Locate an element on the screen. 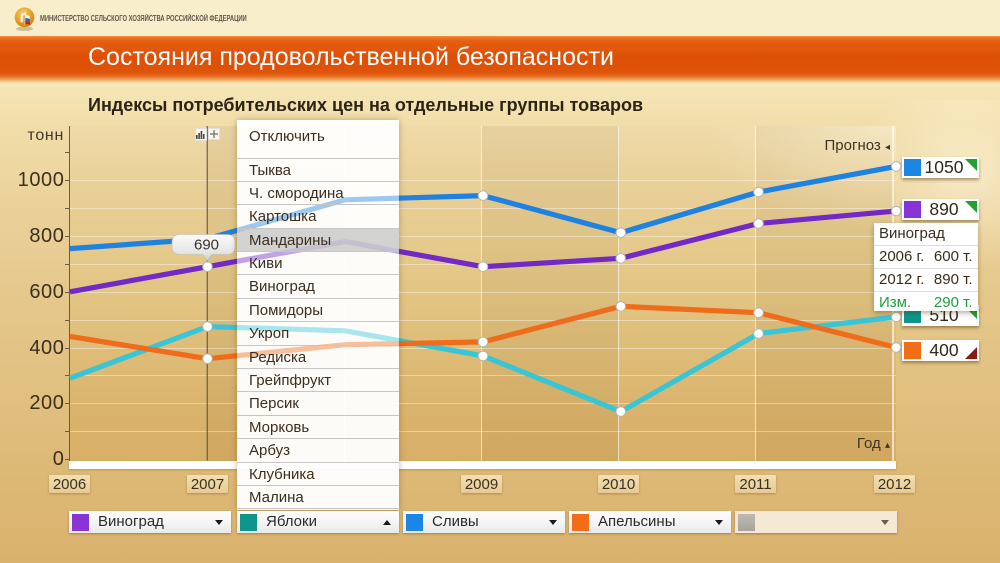  svg-text: 690 is located at coordinates (206, 245).